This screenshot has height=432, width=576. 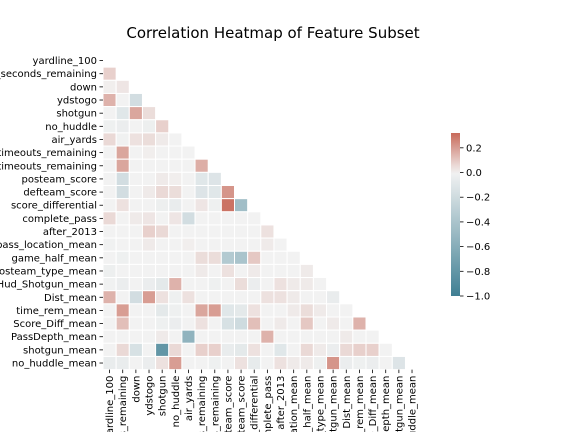 I want to click on y-tick-label: PassDepth_mean, so click(x=54, y=337).